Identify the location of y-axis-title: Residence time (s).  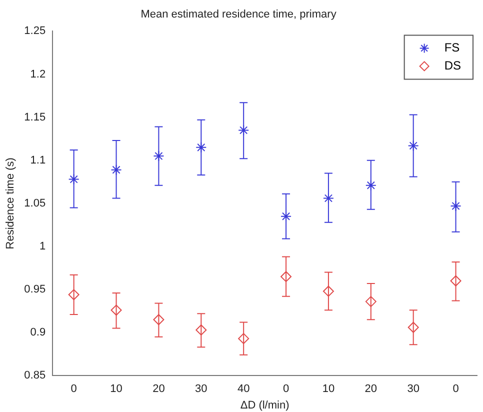
(10, 204).